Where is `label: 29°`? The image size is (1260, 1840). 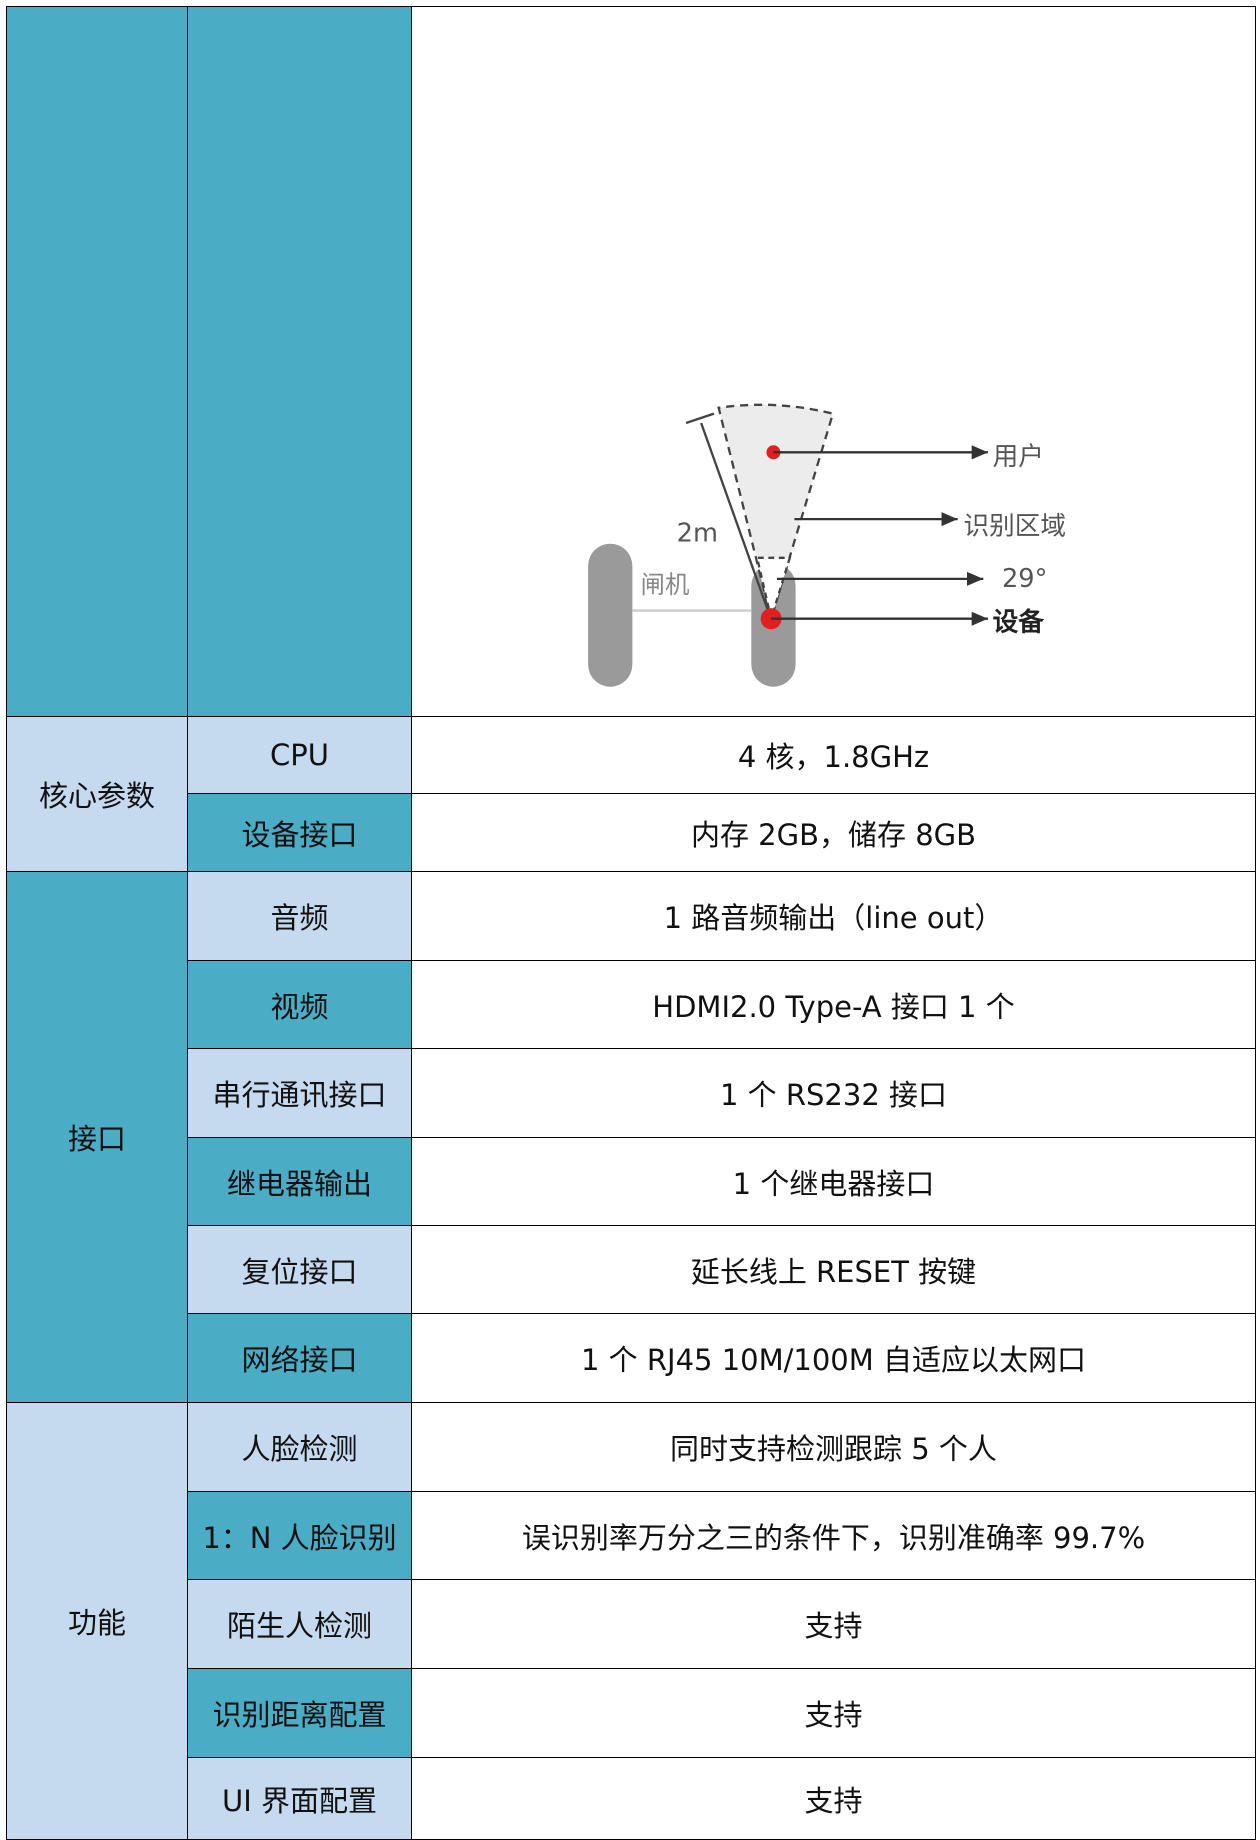
label: 29° is located at coordinates (1024, 579).